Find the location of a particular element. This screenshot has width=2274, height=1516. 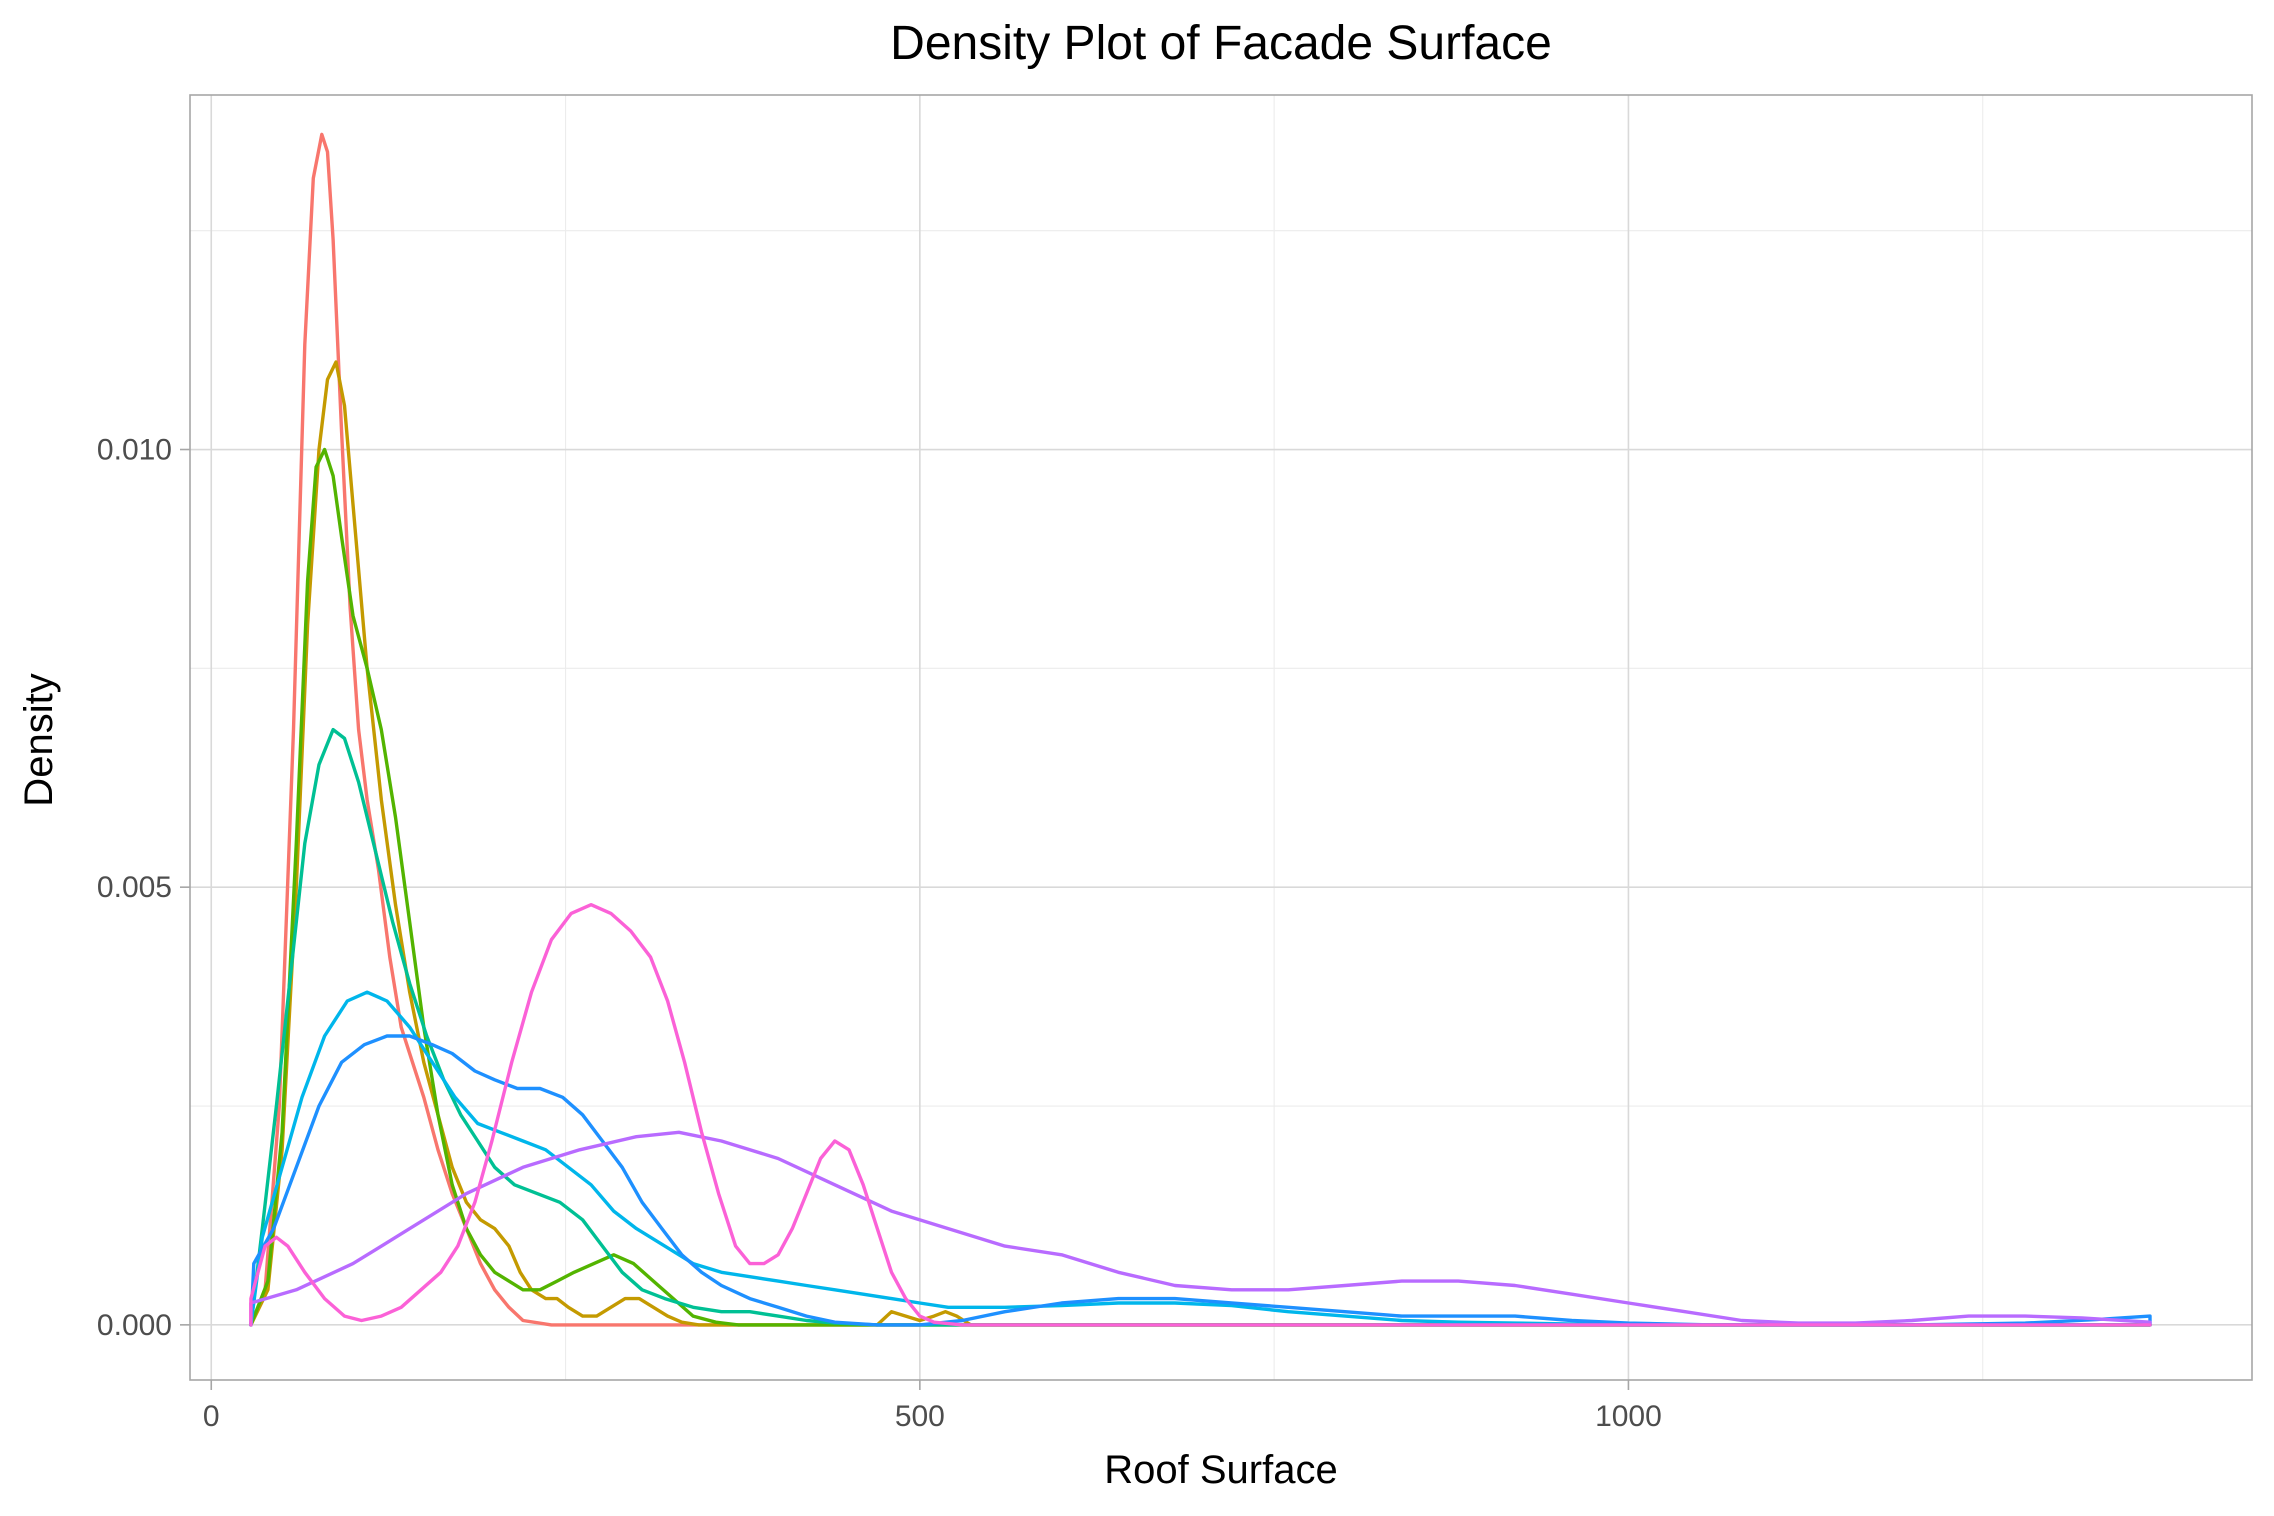

x-axis: 0 500 1000 is located at coordinates (932, 1406).